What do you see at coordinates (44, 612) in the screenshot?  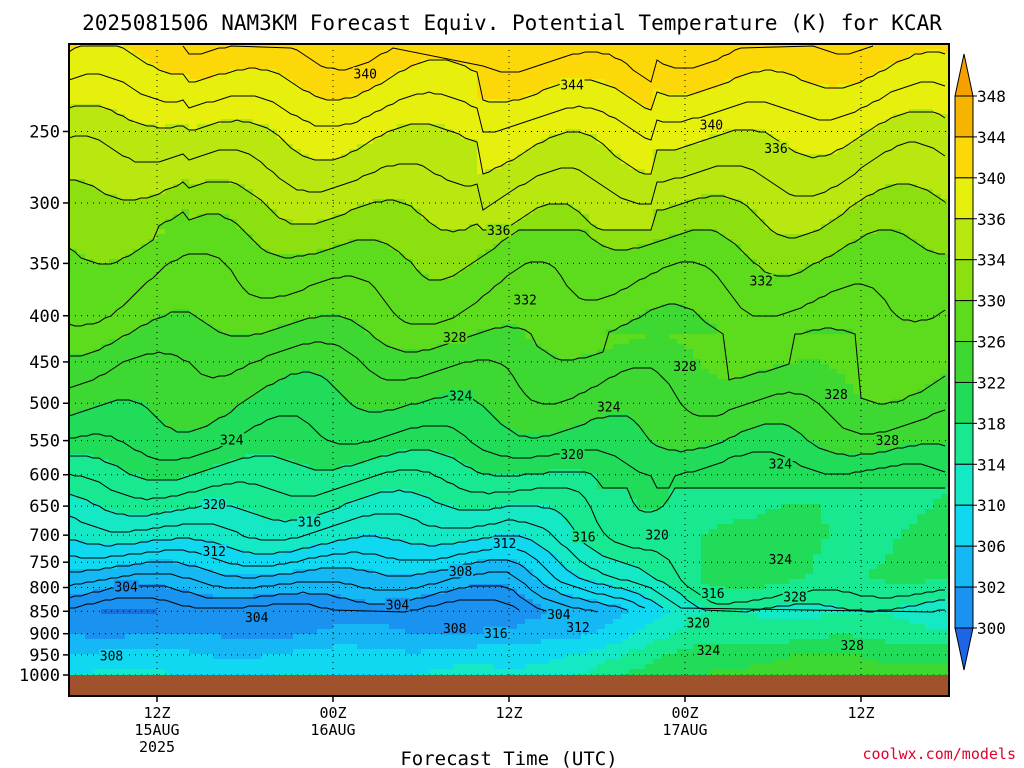 I see `y-tick-label: 850` at bounding box center [44, 612].